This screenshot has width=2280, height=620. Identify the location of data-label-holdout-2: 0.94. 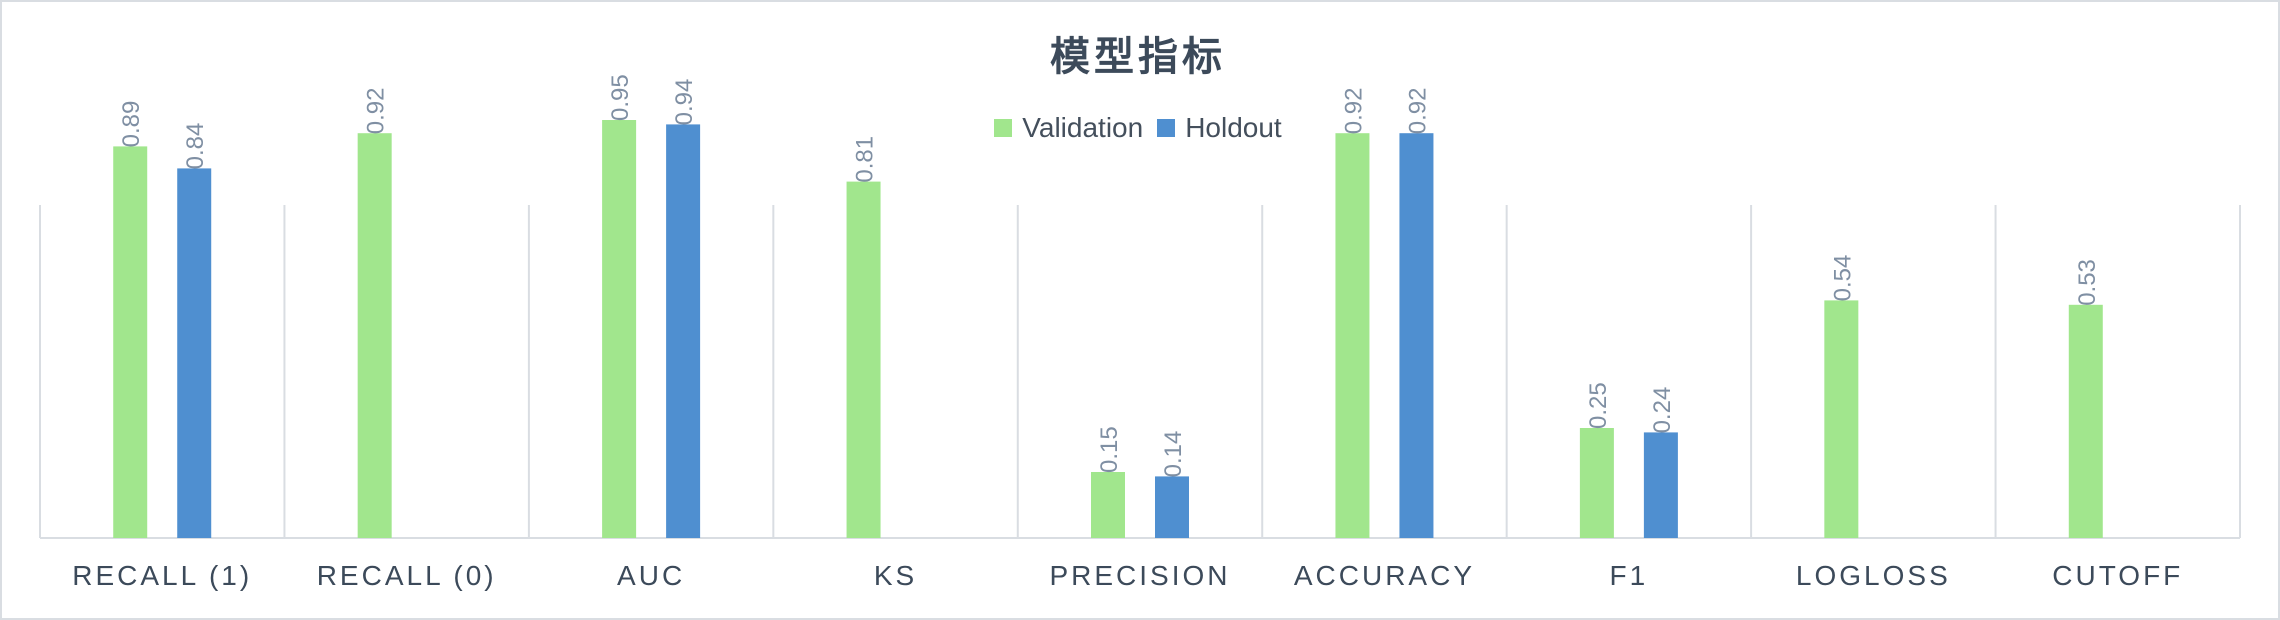
(684, 102).